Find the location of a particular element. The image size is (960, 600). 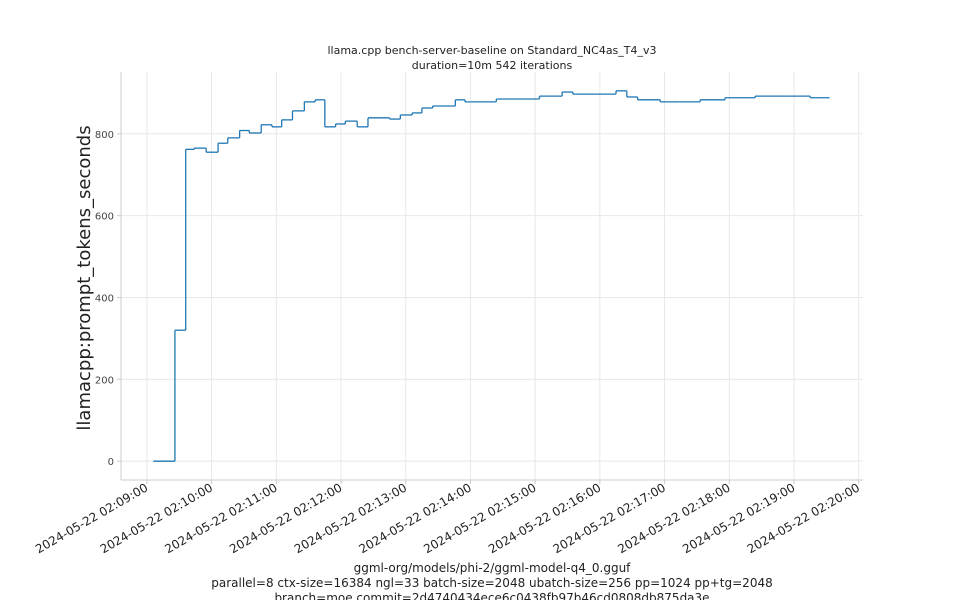

x-tick-label: 2024-05-22 02:10:00 is located at coordinates (156, 518).